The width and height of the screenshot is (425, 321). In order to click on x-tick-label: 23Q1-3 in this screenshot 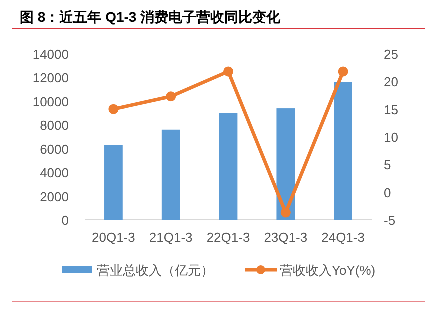, I will do `click(286, 237)`.